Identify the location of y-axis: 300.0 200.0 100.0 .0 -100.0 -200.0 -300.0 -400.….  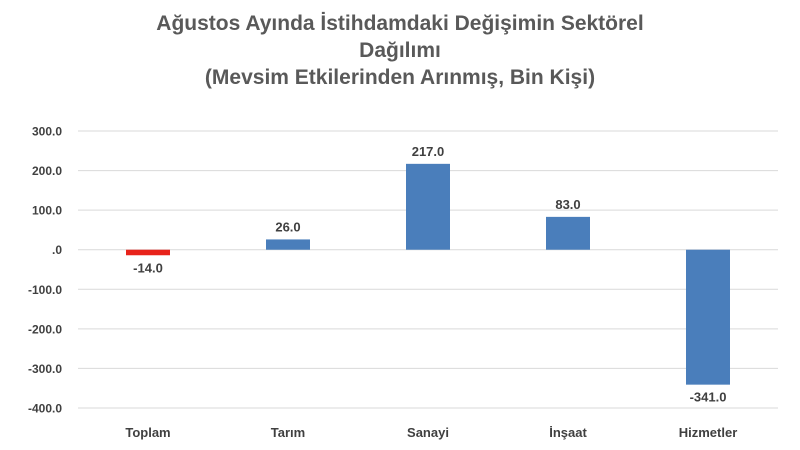
(45, 270).